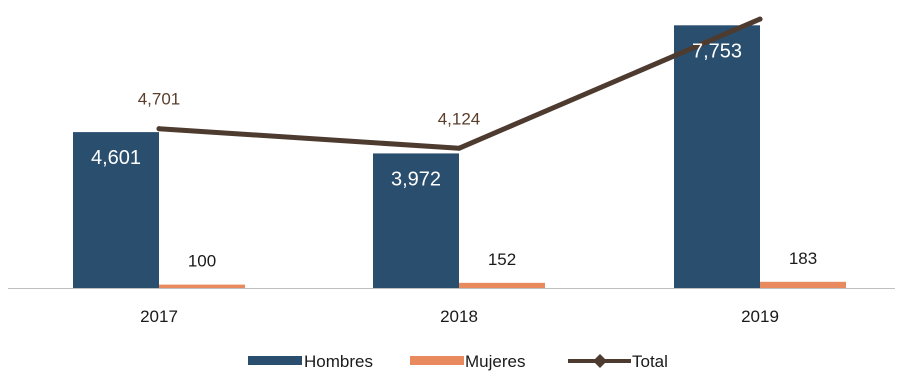 The image size is (901, 372). What do you see at coordinates (416, 179) in the screenshot?
I see `label-hombres-2018: 3,972` at bounding box center [416, 179].